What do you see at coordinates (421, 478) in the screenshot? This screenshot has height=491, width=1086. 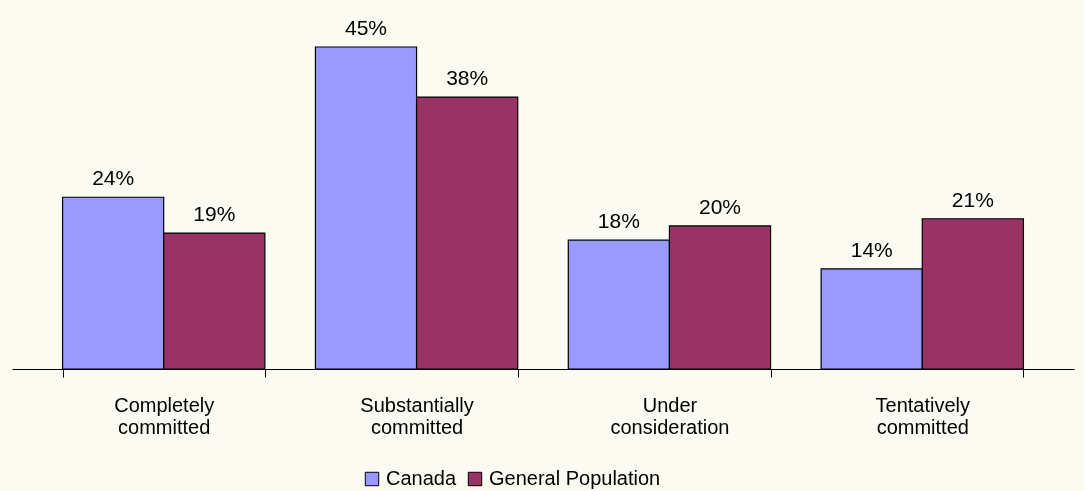 I see `legend-label: Canada` at bounding box center [421, 478].